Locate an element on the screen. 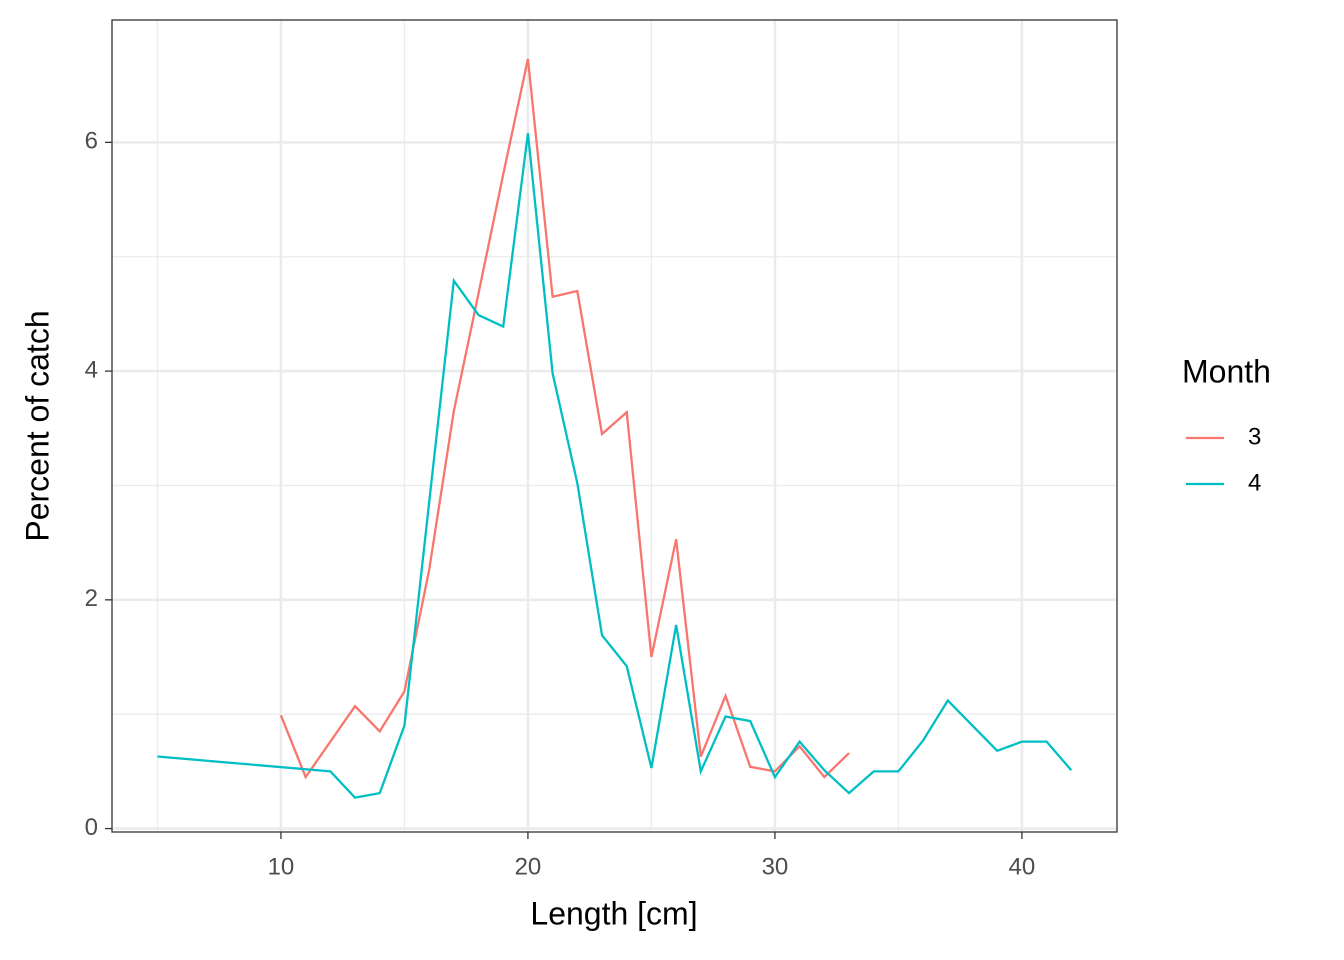  x-tick-label: 10 is located at coordinates (281, 866).